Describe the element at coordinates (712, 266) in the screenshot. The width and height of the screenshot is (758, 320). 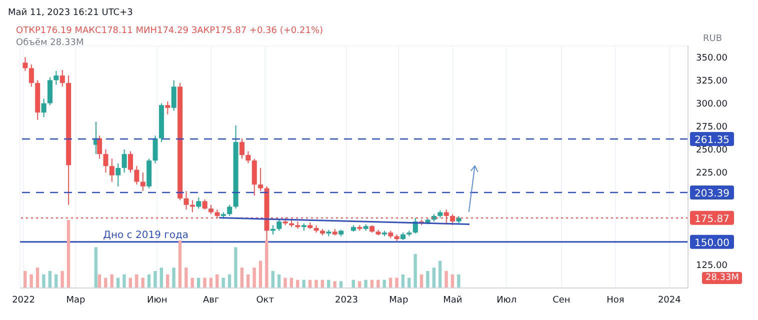
I see `y-tick-label: 125.00` at that location.